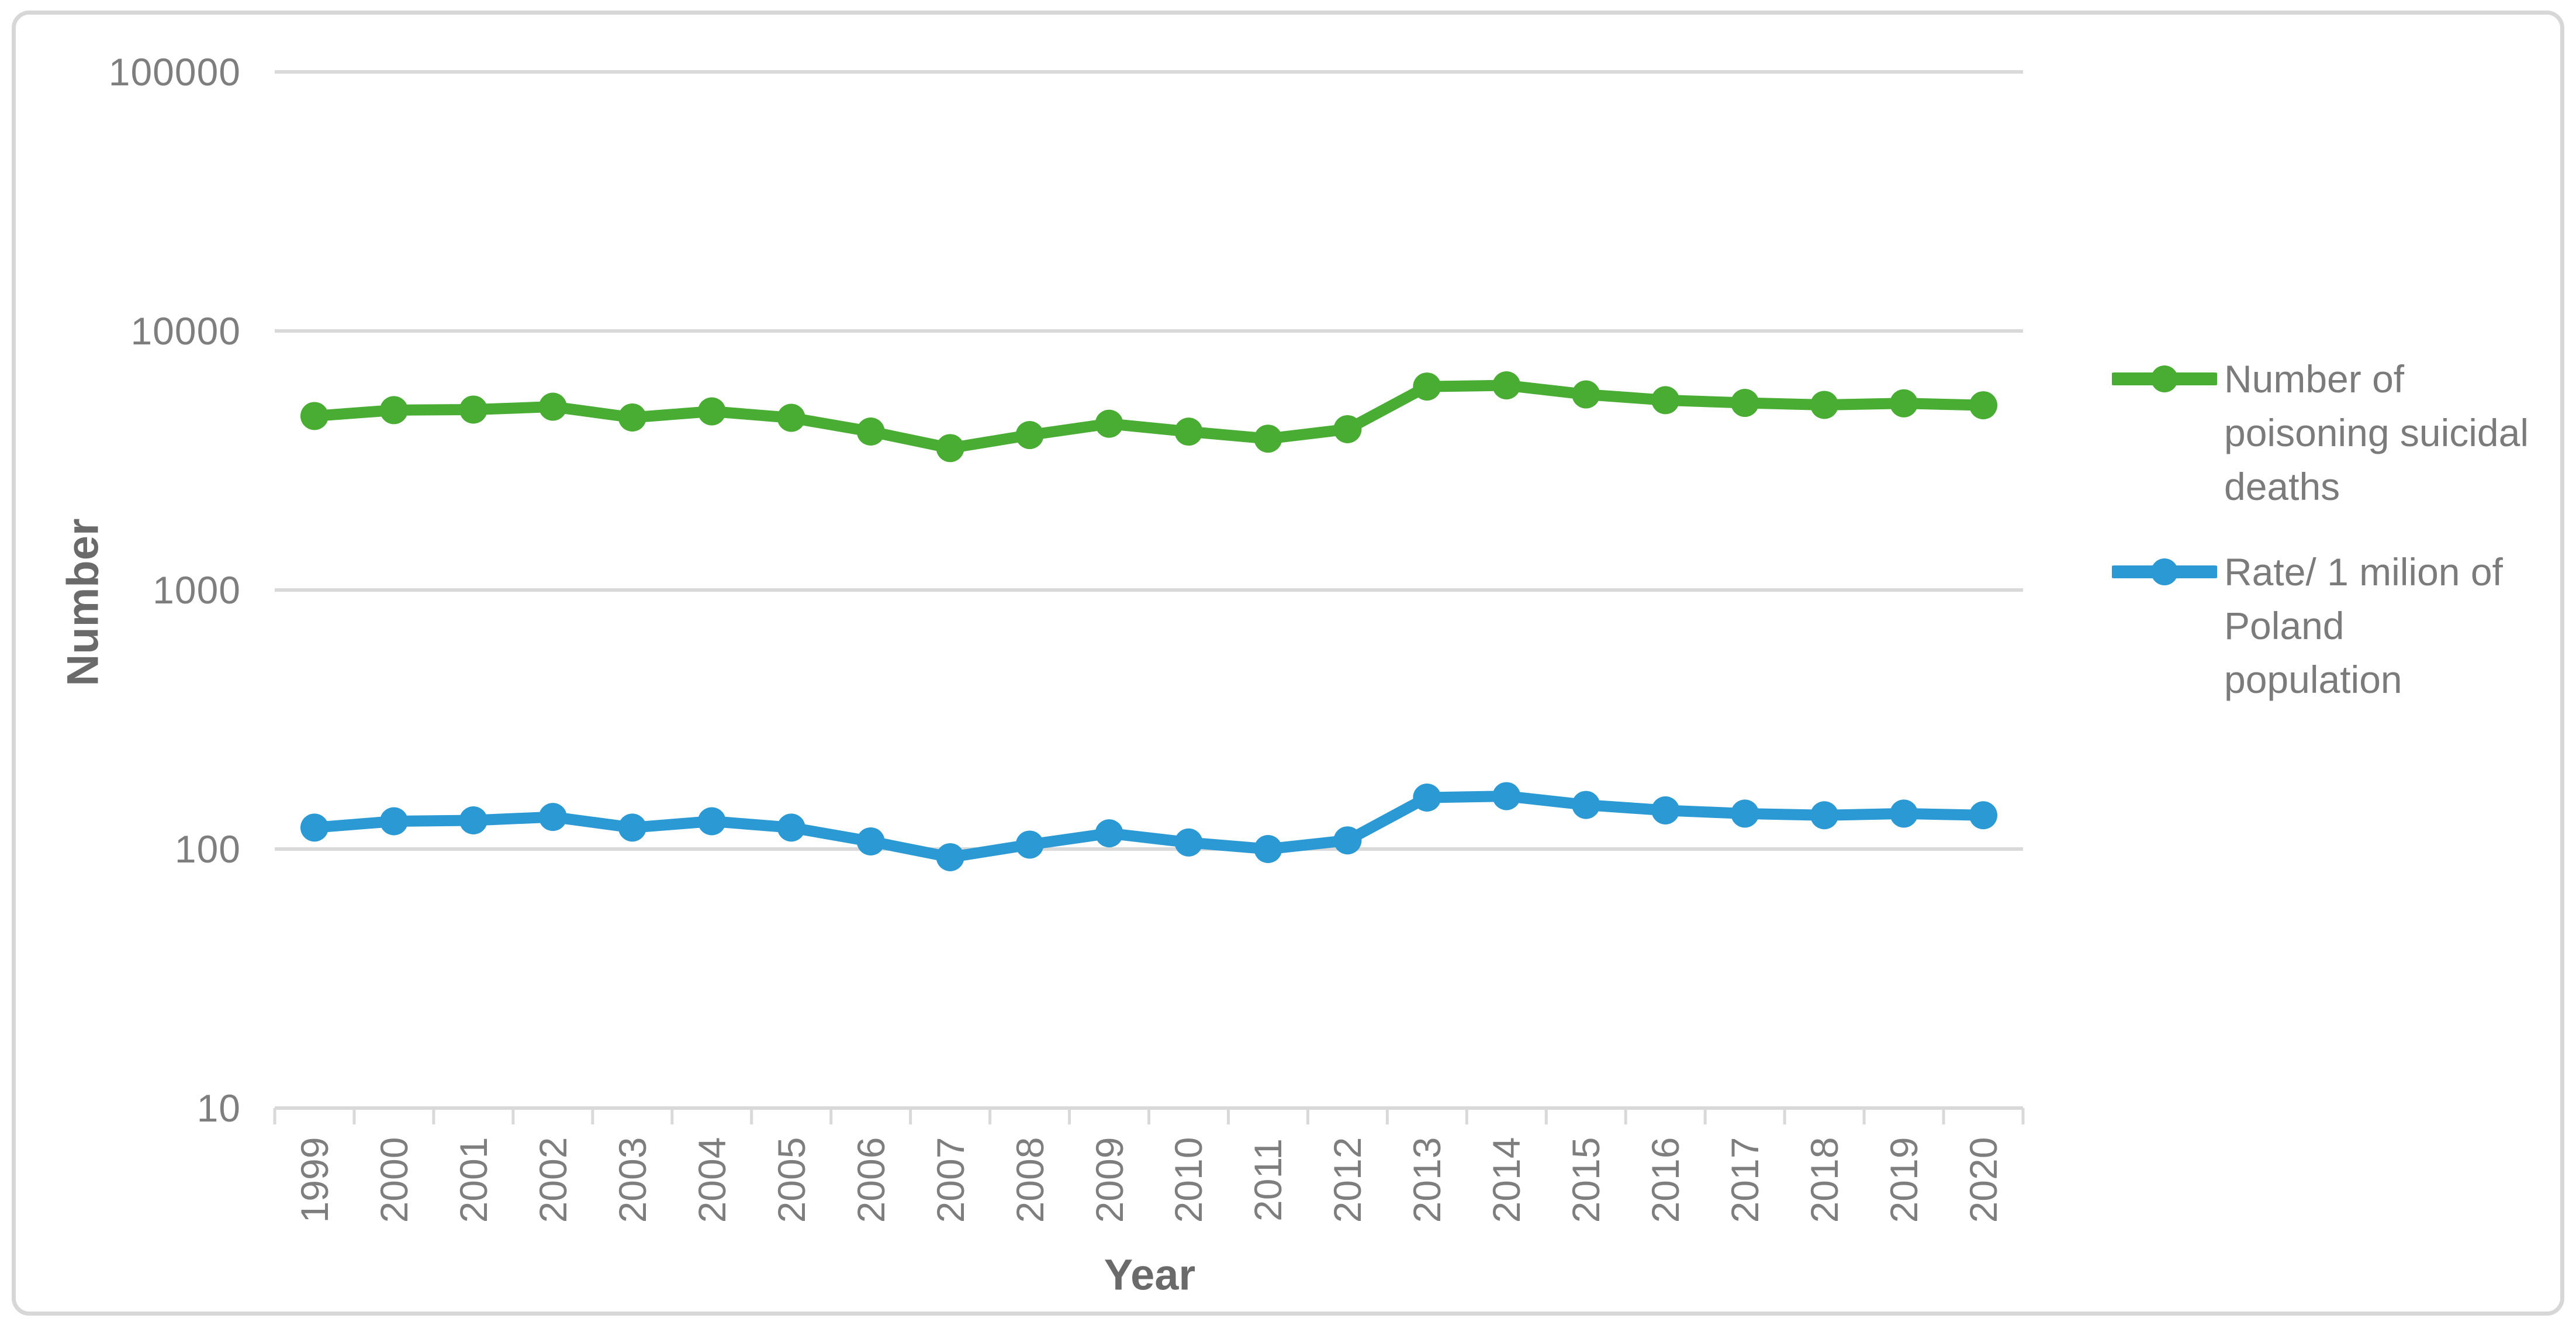 The height and width of the screenshot is (1325, 2576). What do you see at coordinates (711, 821) in the screenshot?
I see `series-1-marker: 2004: 128` at bounding box center [711, 821].